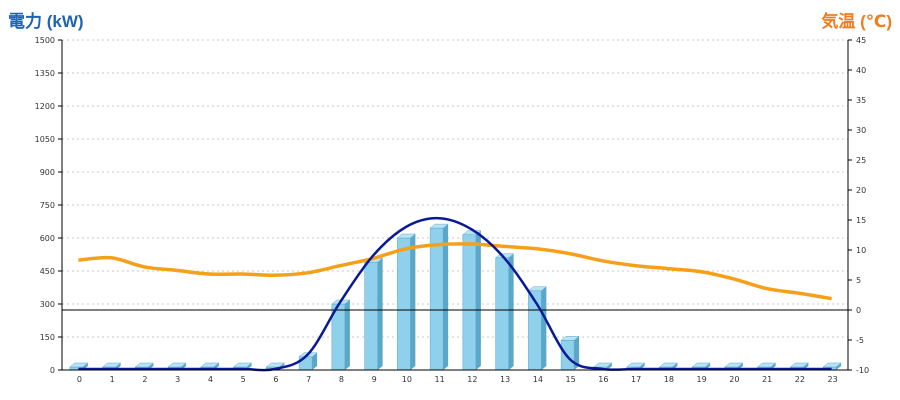 The width and height of the screenshot is (900, 400). Describe the element at coordinates (308, 379) in the screenshot. I see `x-tick-label: 7` at that location.